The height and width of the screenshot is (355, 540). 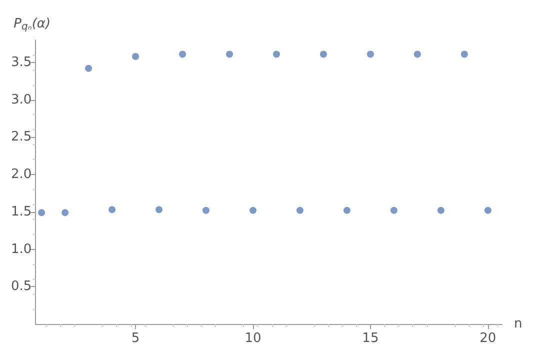 I want to click on y-tick-label: 2.0, so click(x=21, y=174).